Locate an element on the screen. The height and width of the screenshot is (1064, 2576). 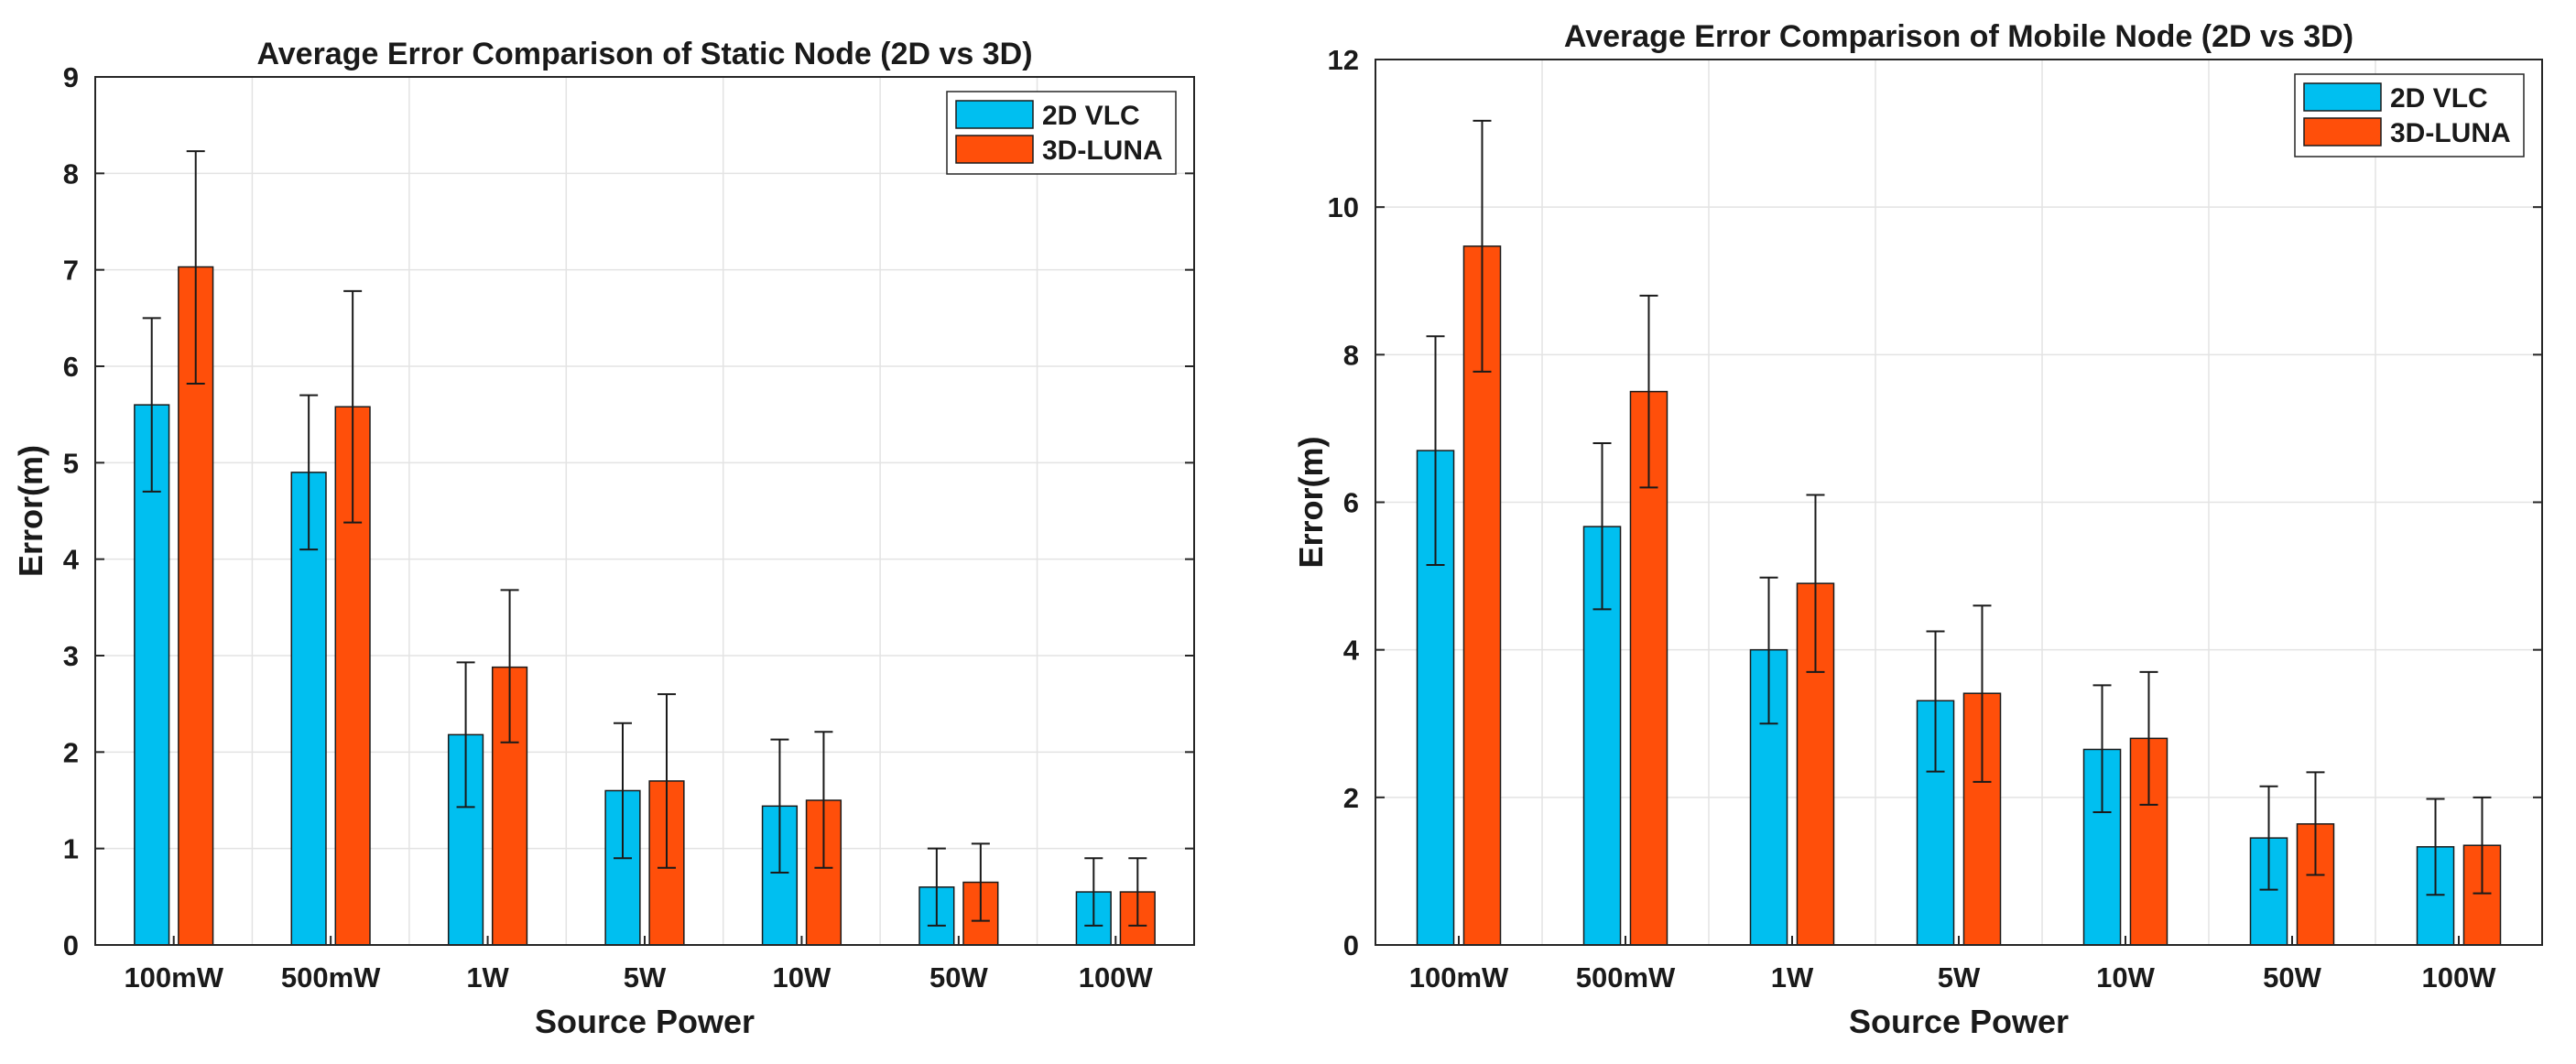
y-tick-label: 3 is located at coordinates (71, 656).